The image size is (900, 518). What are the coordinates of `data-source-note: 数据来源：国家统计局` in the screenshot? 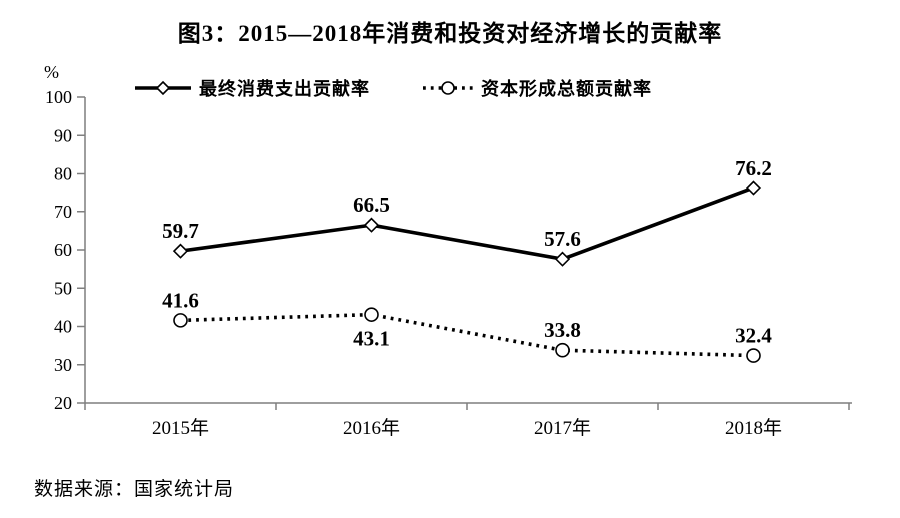 It's located at (134, 489).